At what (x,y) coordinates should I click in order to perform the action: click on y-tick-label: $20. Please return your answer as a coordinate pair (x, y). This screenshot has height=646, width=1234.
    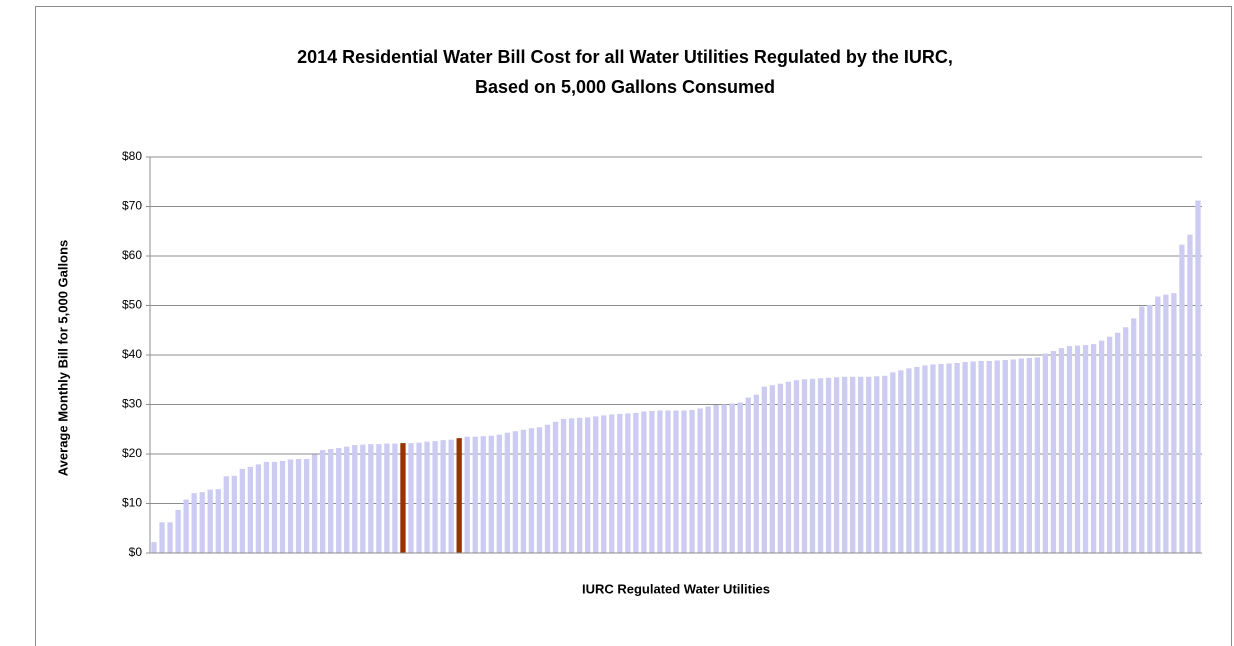
    Looking at the image, I should click on (132, 453).